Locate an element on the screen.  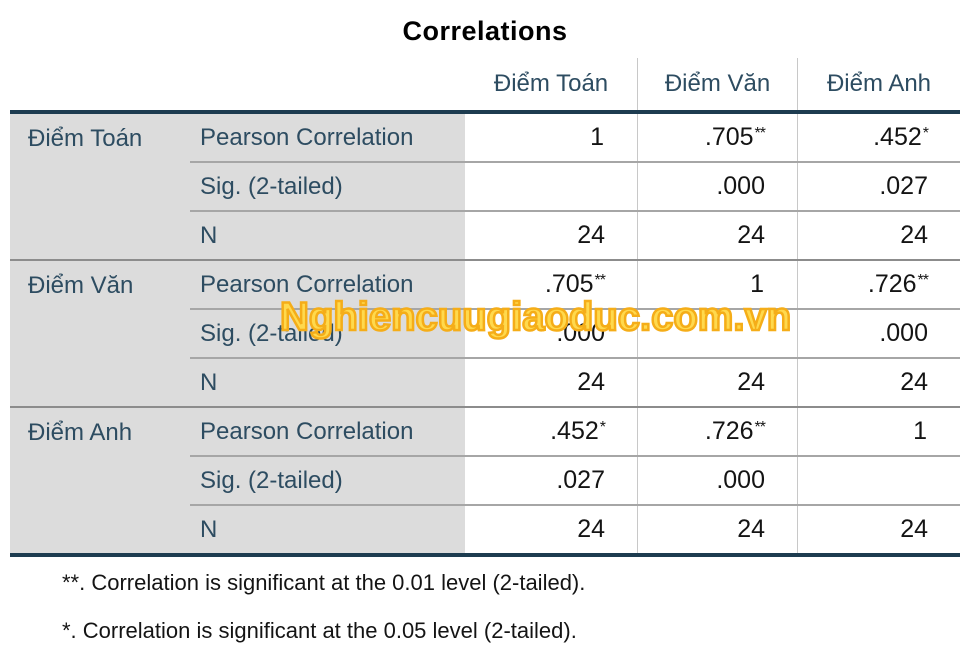
table-row: Pearson Correlation 1 .705 ** .452 * is located at coordinates (575, 137).